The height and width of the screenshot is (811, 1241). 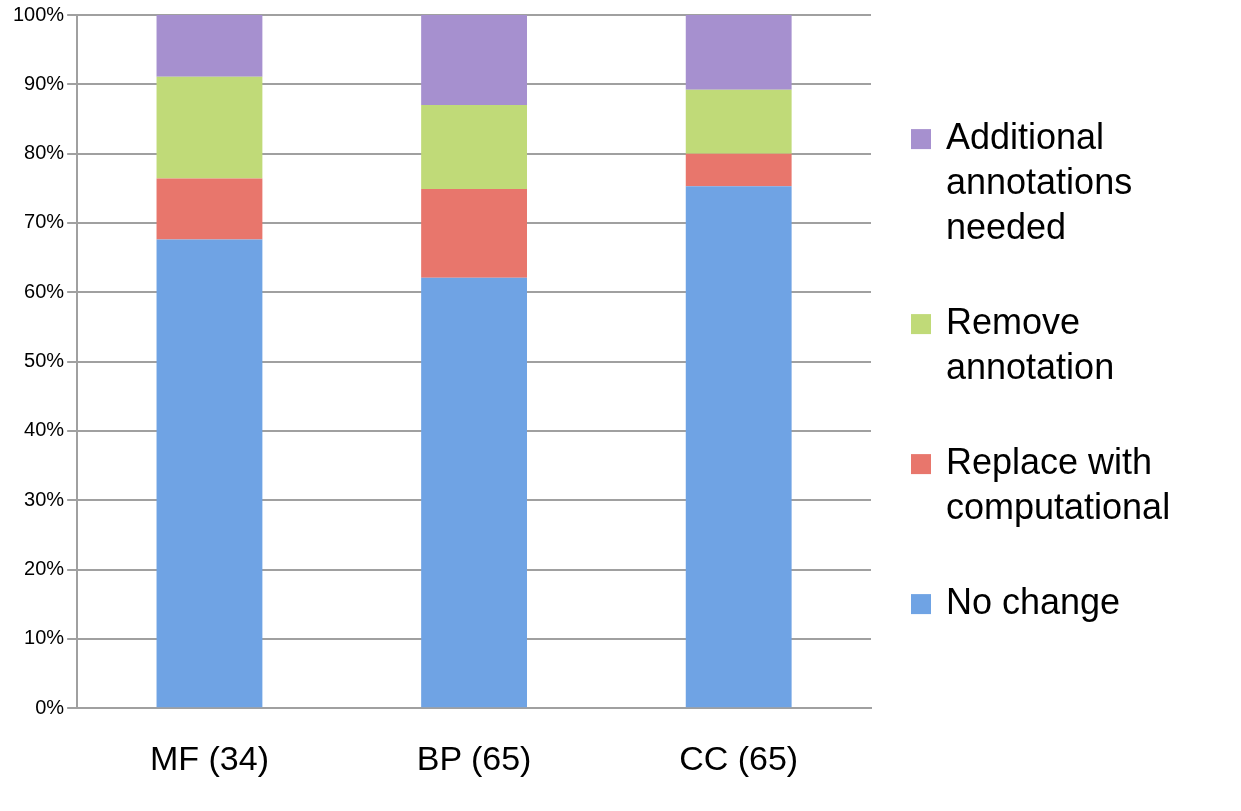 What do you see at coordinates (44, 429) in the screenshot?
I see `y-tick-label: 40%` at bounding box center [44, 429].